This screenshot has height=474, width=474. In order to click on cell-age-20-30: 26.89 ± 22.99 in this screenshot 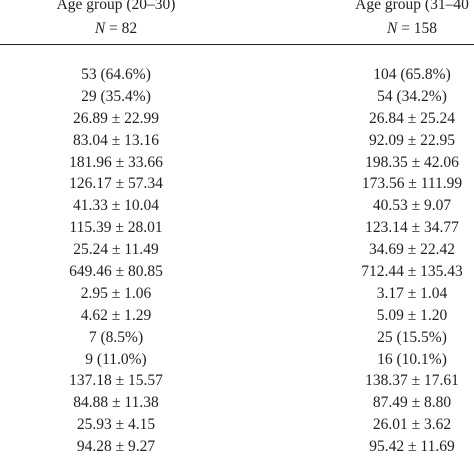, I will do `click(116, 118)`.